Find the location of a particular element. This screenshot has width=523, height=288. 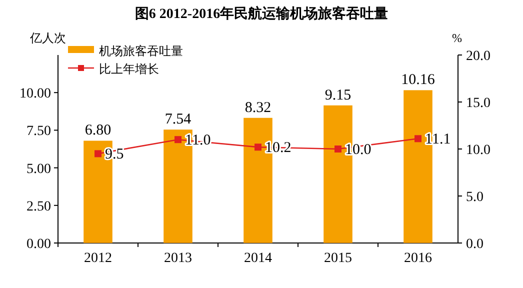

ytick: 2.50 is located at coordinates (38, 206).